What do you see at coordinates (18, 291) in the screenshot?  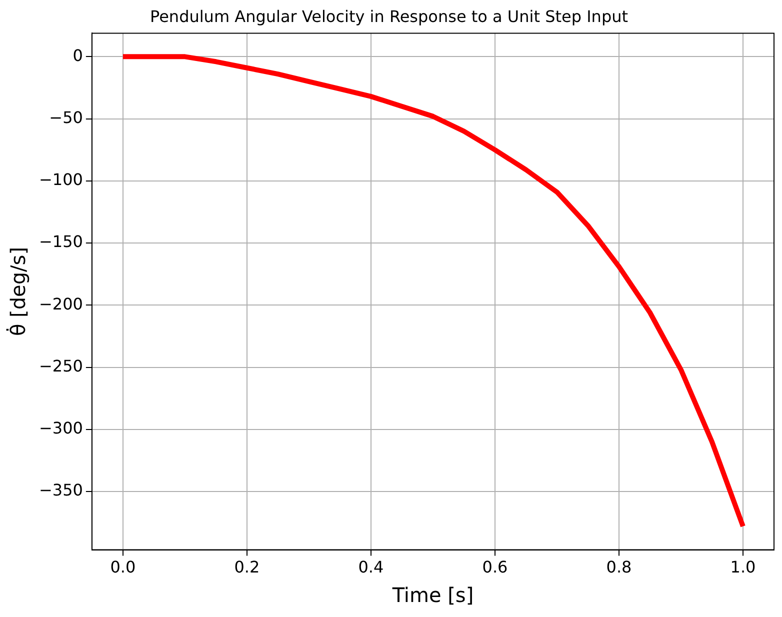 I see `y-axis-title: θ̇ [deg/s]` at bounding box center [18, 291].